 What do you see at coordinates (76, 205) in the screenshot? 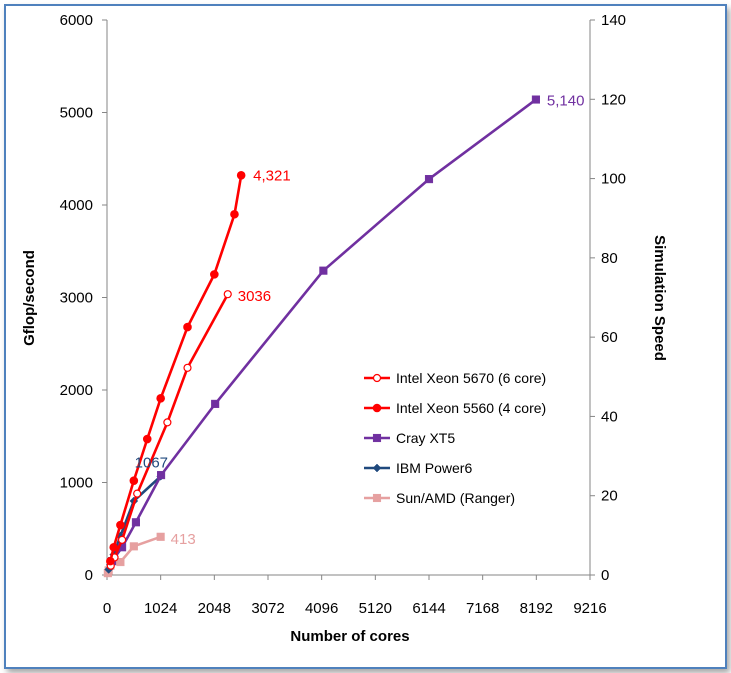
I see `y-tick-label: 4000` at bounding box center [76, 205].